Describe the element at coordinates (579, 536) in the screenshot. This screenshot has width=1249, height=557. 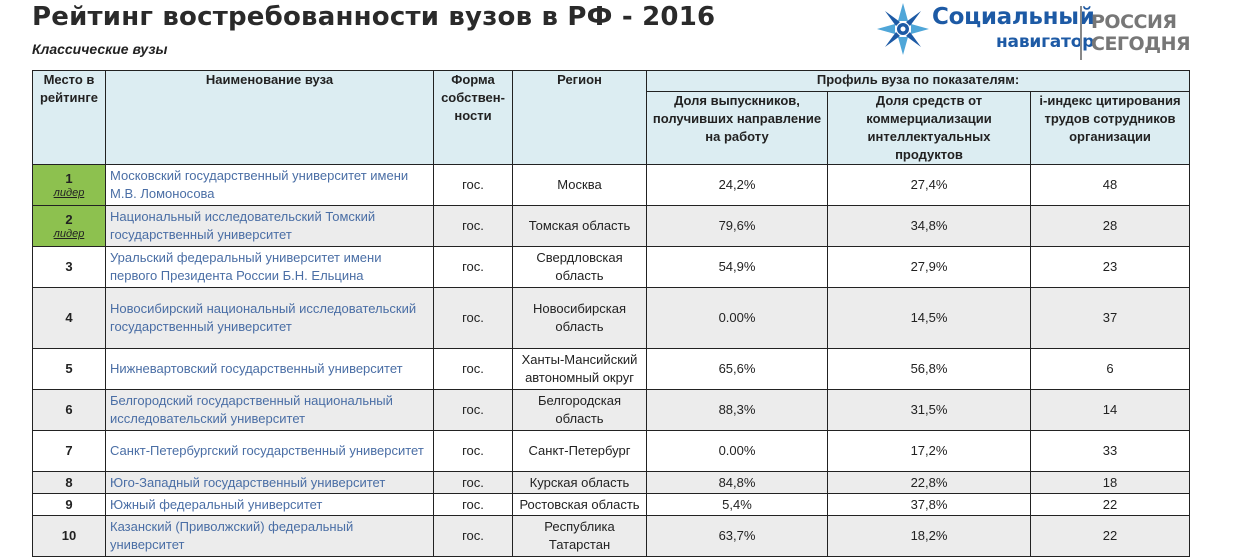
I see `region-cell: Республика Татарстан` at that location.